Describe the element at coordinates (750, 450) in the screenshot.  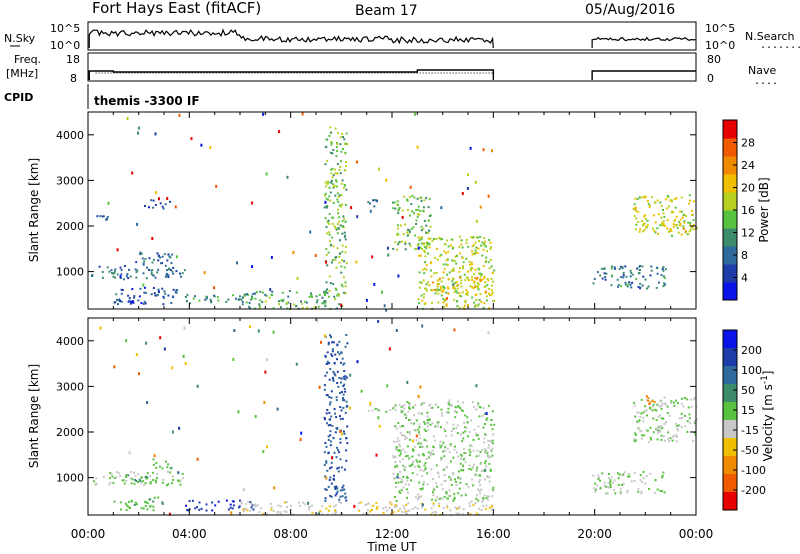
I see `colorbar-tick-label: -50` at that location.